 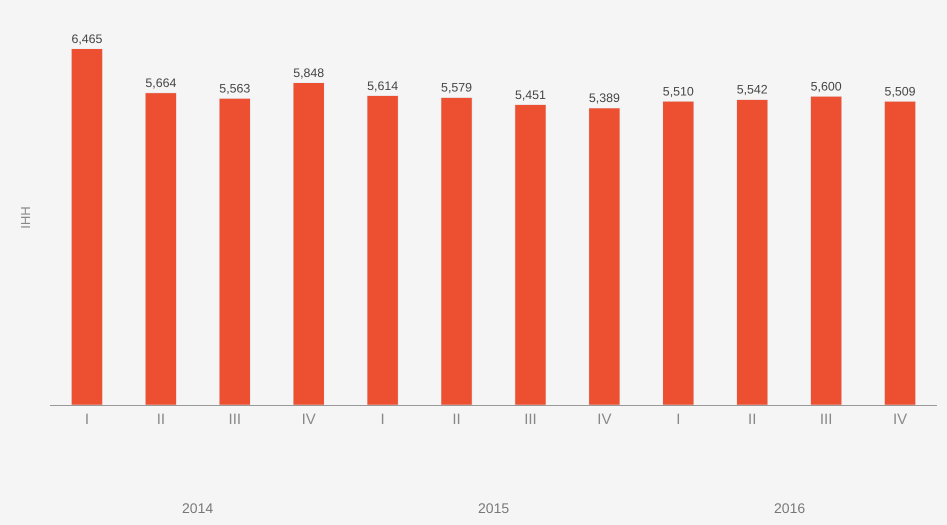 What do you see at coordinates (494, 508) in the screenshot?
I see `text: 2015` at bounding box center [494, 508].